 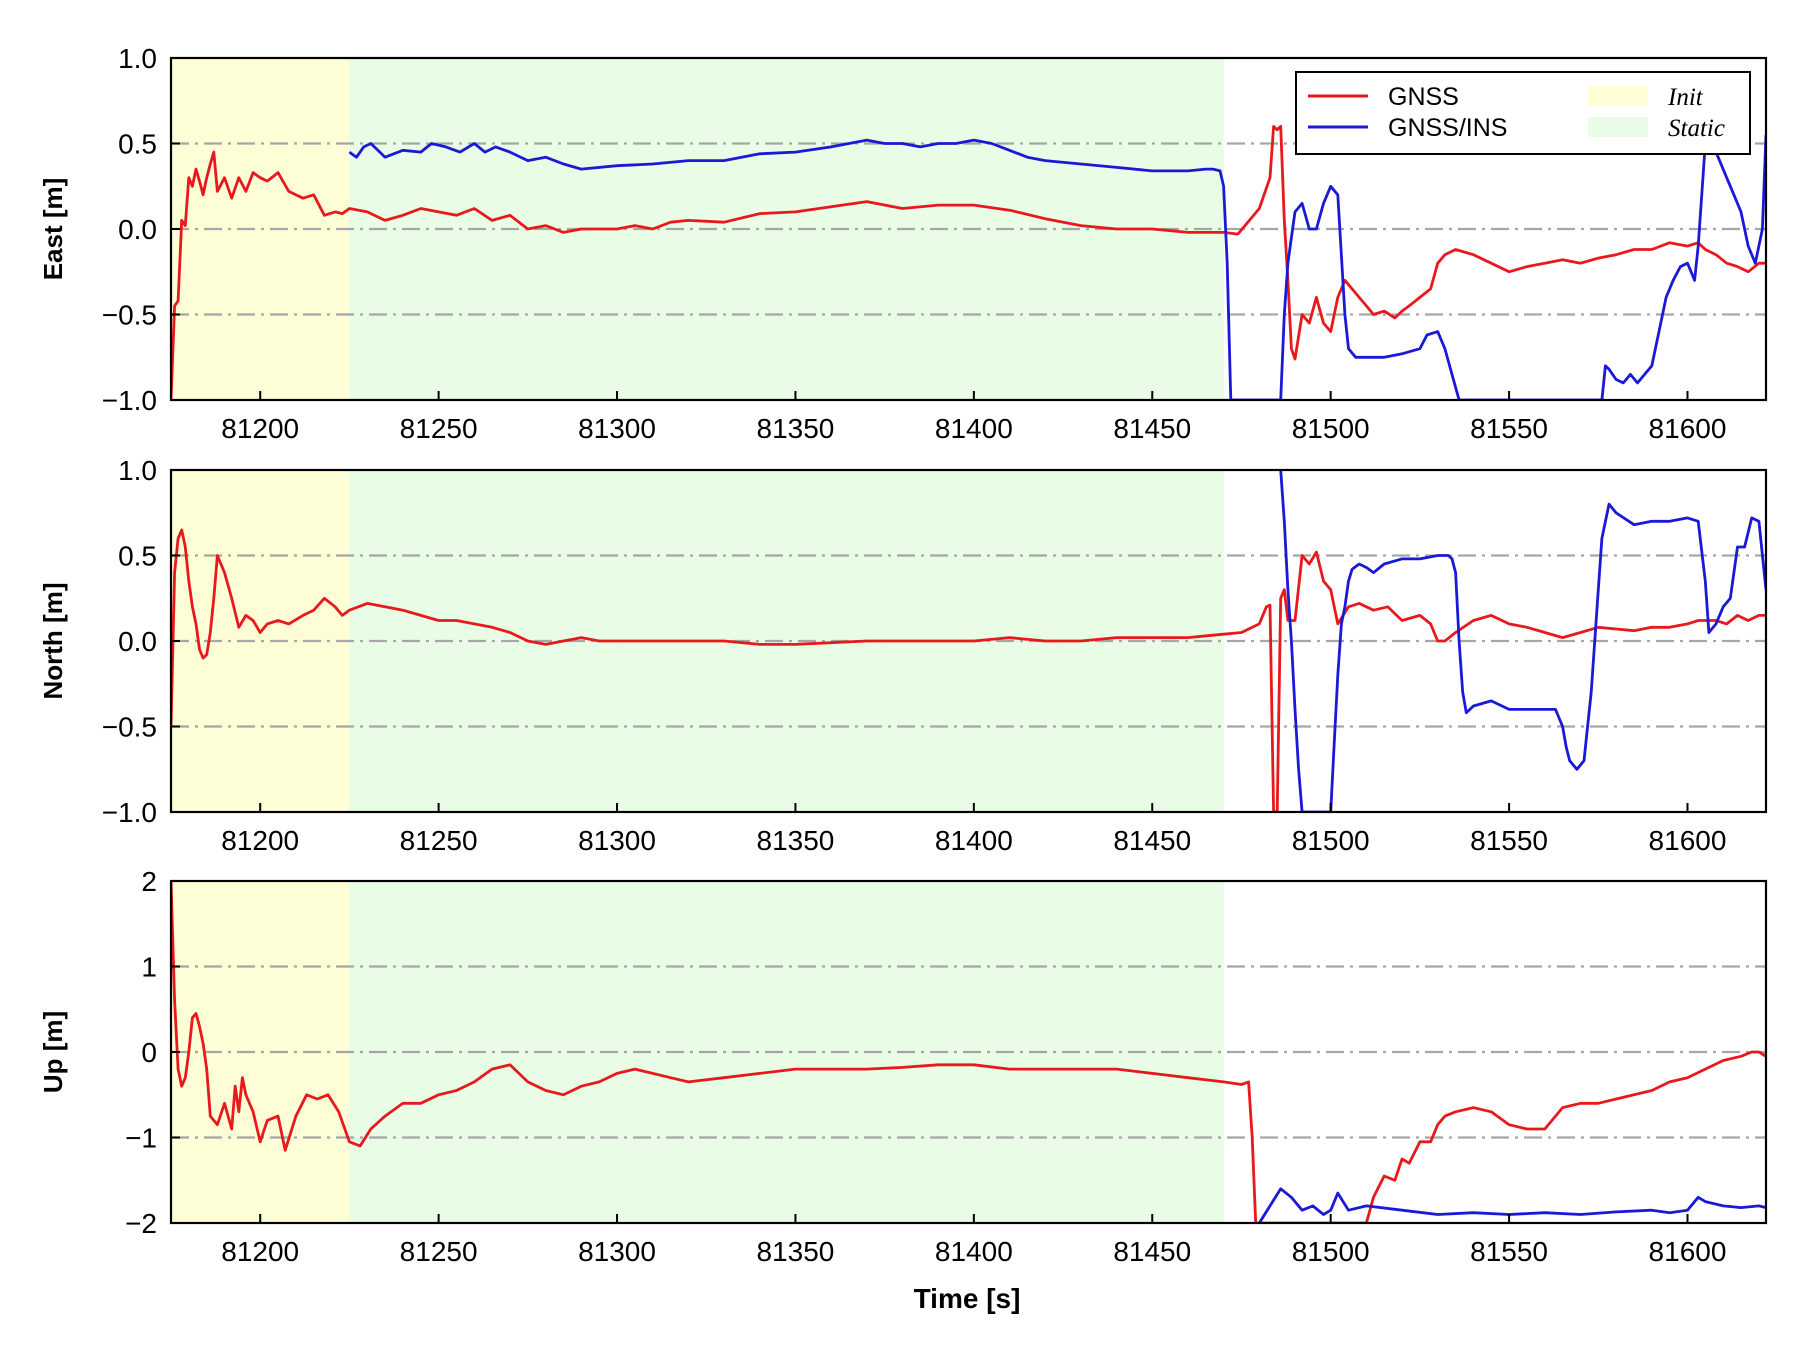 I want to click on y-tick-label: 1, so click(x=149, y=967).